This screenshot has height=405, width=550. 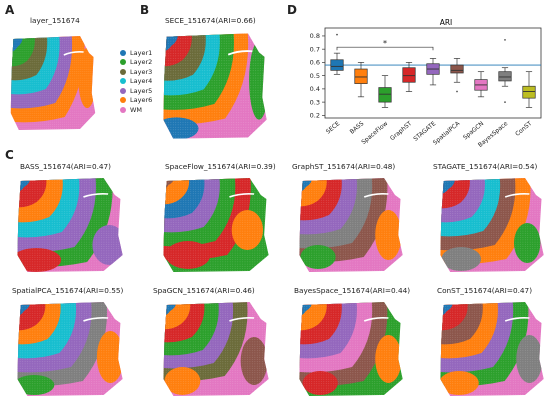 What do you see at coordinates (333, 128) in the screenshot?
I see `x-tick-label: SECE` at bounding box center [333, 128].